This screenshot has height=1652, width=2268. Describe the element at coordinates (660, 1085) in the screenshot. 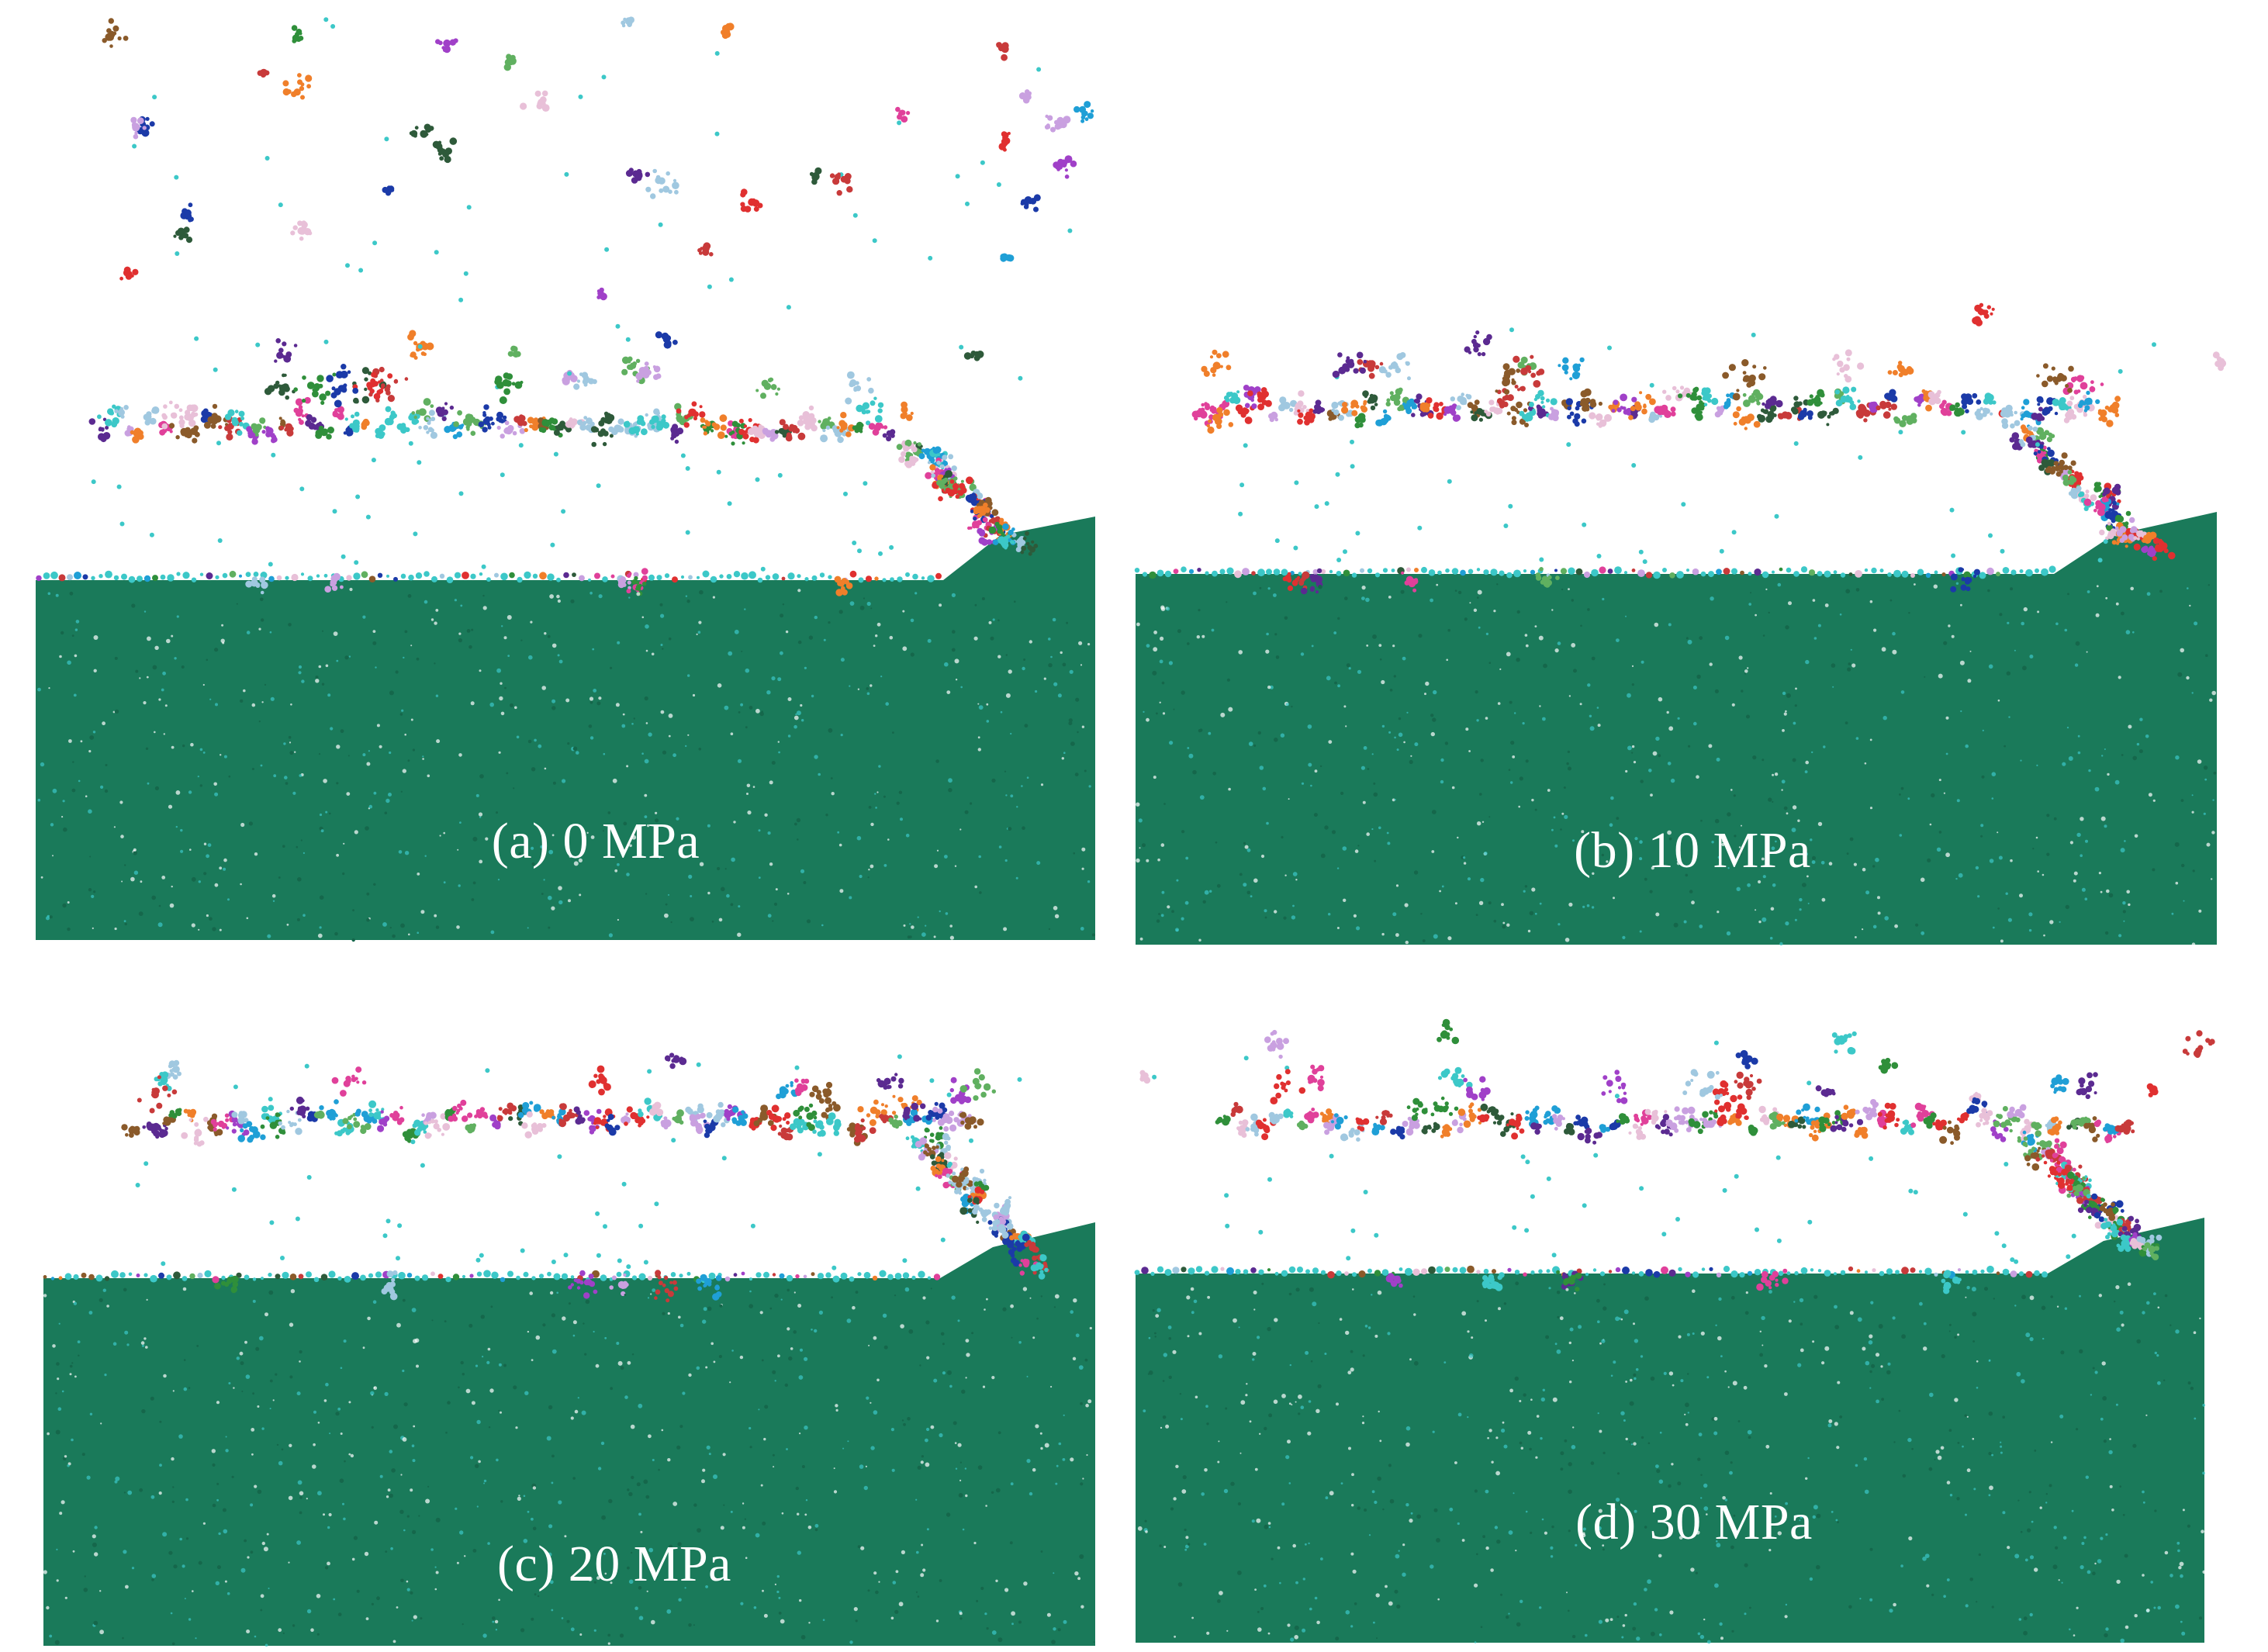

I see `panel-c-flying-fragments` at that location.